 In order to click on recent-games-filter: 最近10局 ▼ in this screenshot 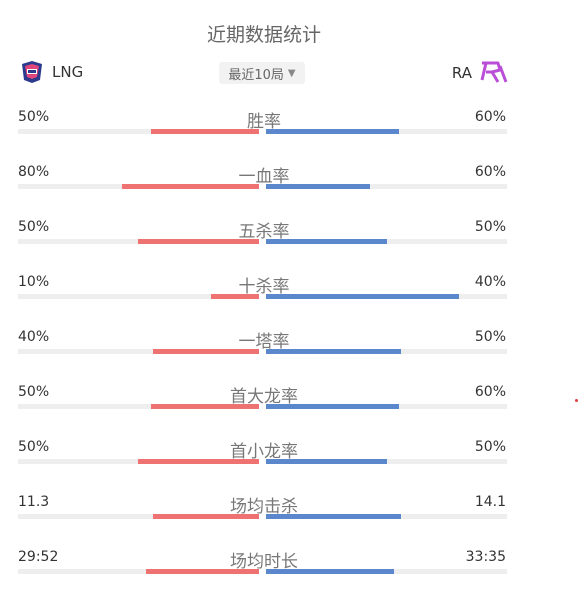, I will do `click(262, 73)`.